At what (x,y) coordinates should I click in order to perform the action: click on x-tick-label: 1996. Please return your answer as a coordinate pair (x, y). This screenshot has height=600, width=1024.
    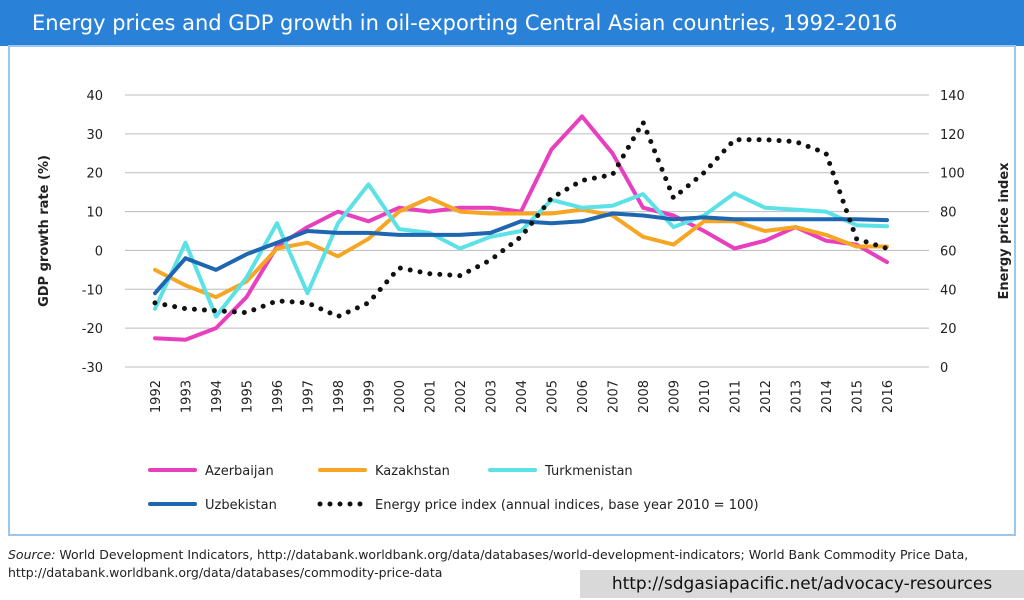
    Looking at the image, I should click on (278, 396).